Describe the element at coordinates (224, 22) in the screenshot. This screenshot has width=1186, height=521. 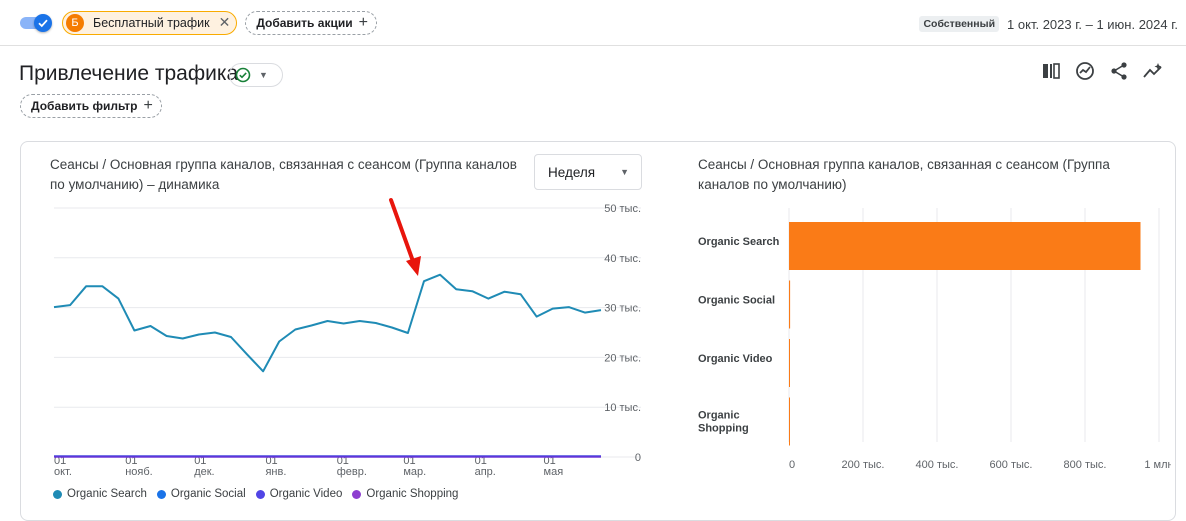
I see `close-icon: ✕` at that location.